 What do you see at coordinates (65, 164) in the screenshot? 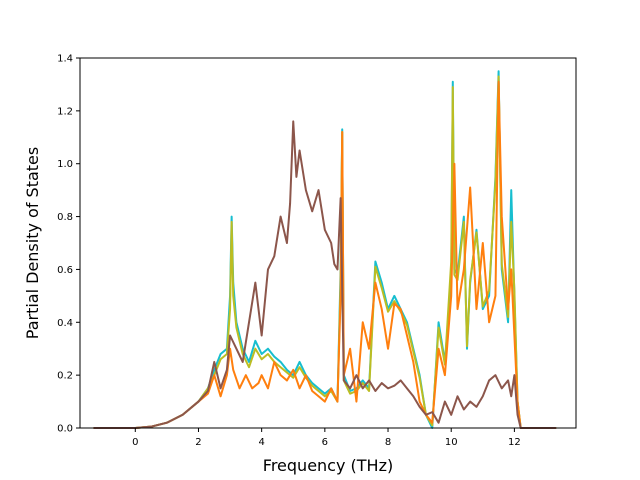
I see `y-tick-label: 1.0` at bounding box center [65, 164].